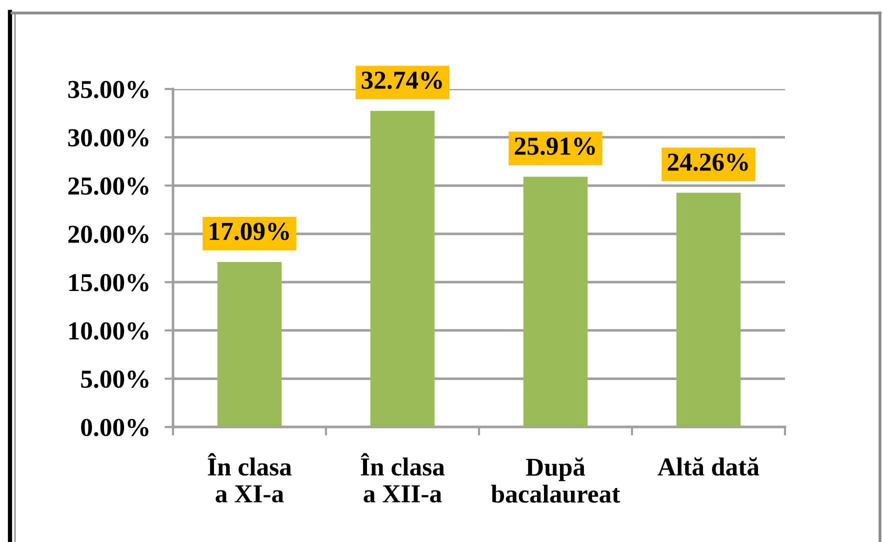  I want to click on y-tick-label: 0.00%, so click(114, 427).